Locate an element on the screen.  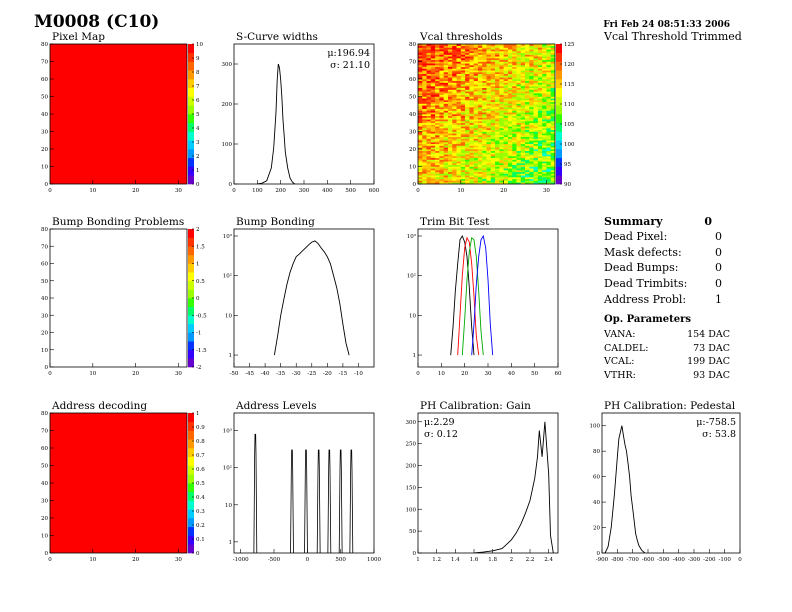
stat-label: μ:2.29 is located at coordinates (439, 422).